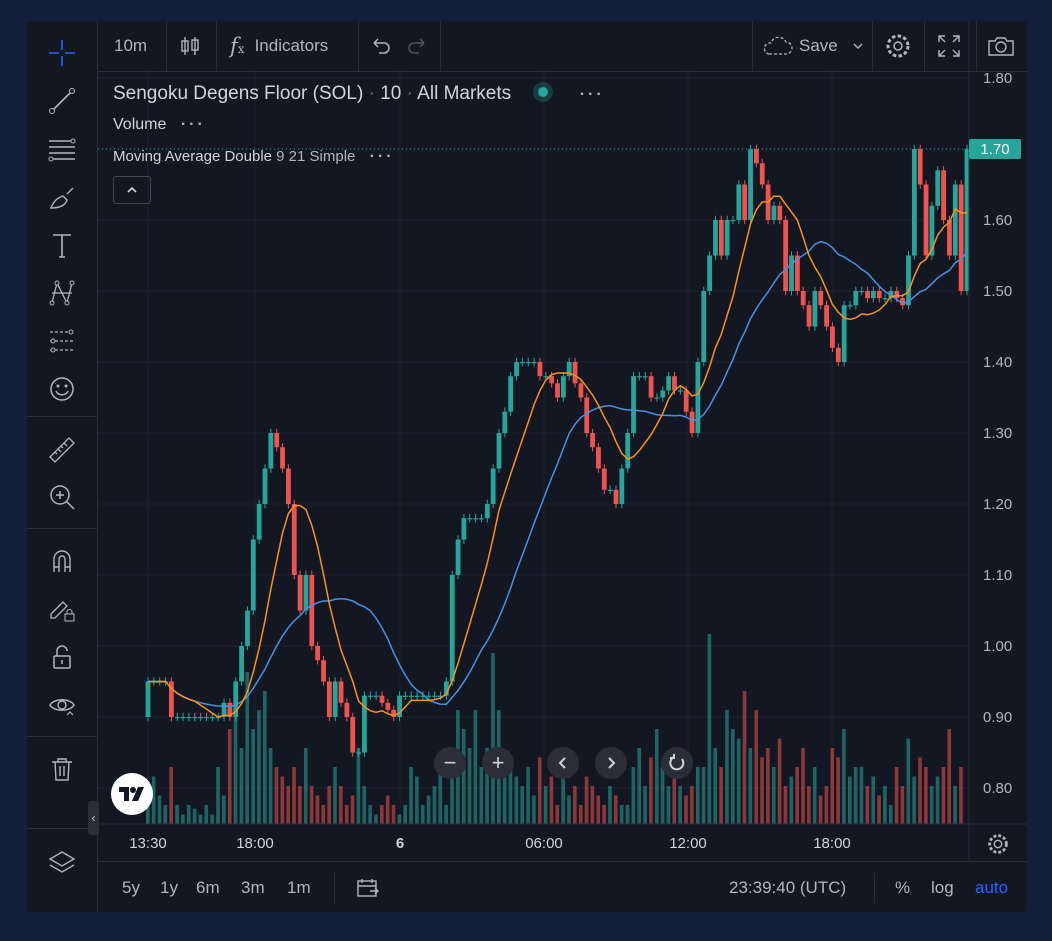 This screenshot has height=941, width=1052. I want to click on eye-icon, so click(62, 705).